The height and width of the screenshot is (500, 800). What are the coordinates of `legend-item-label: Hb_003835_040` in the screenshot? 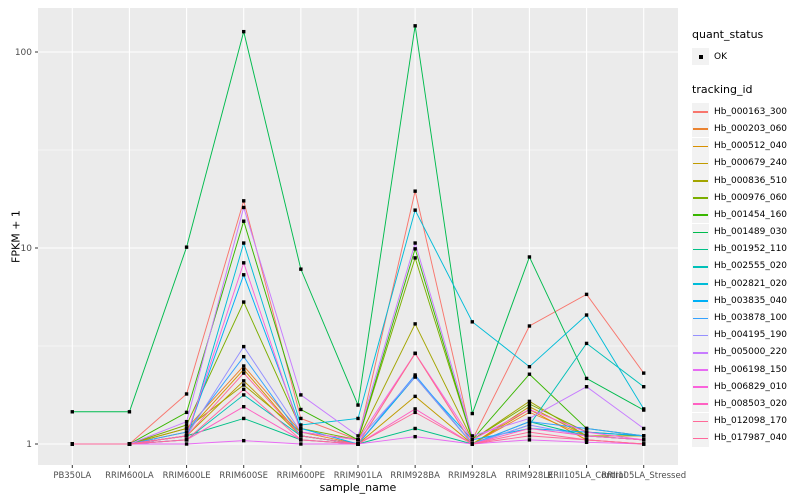 It's located at (751, 300).